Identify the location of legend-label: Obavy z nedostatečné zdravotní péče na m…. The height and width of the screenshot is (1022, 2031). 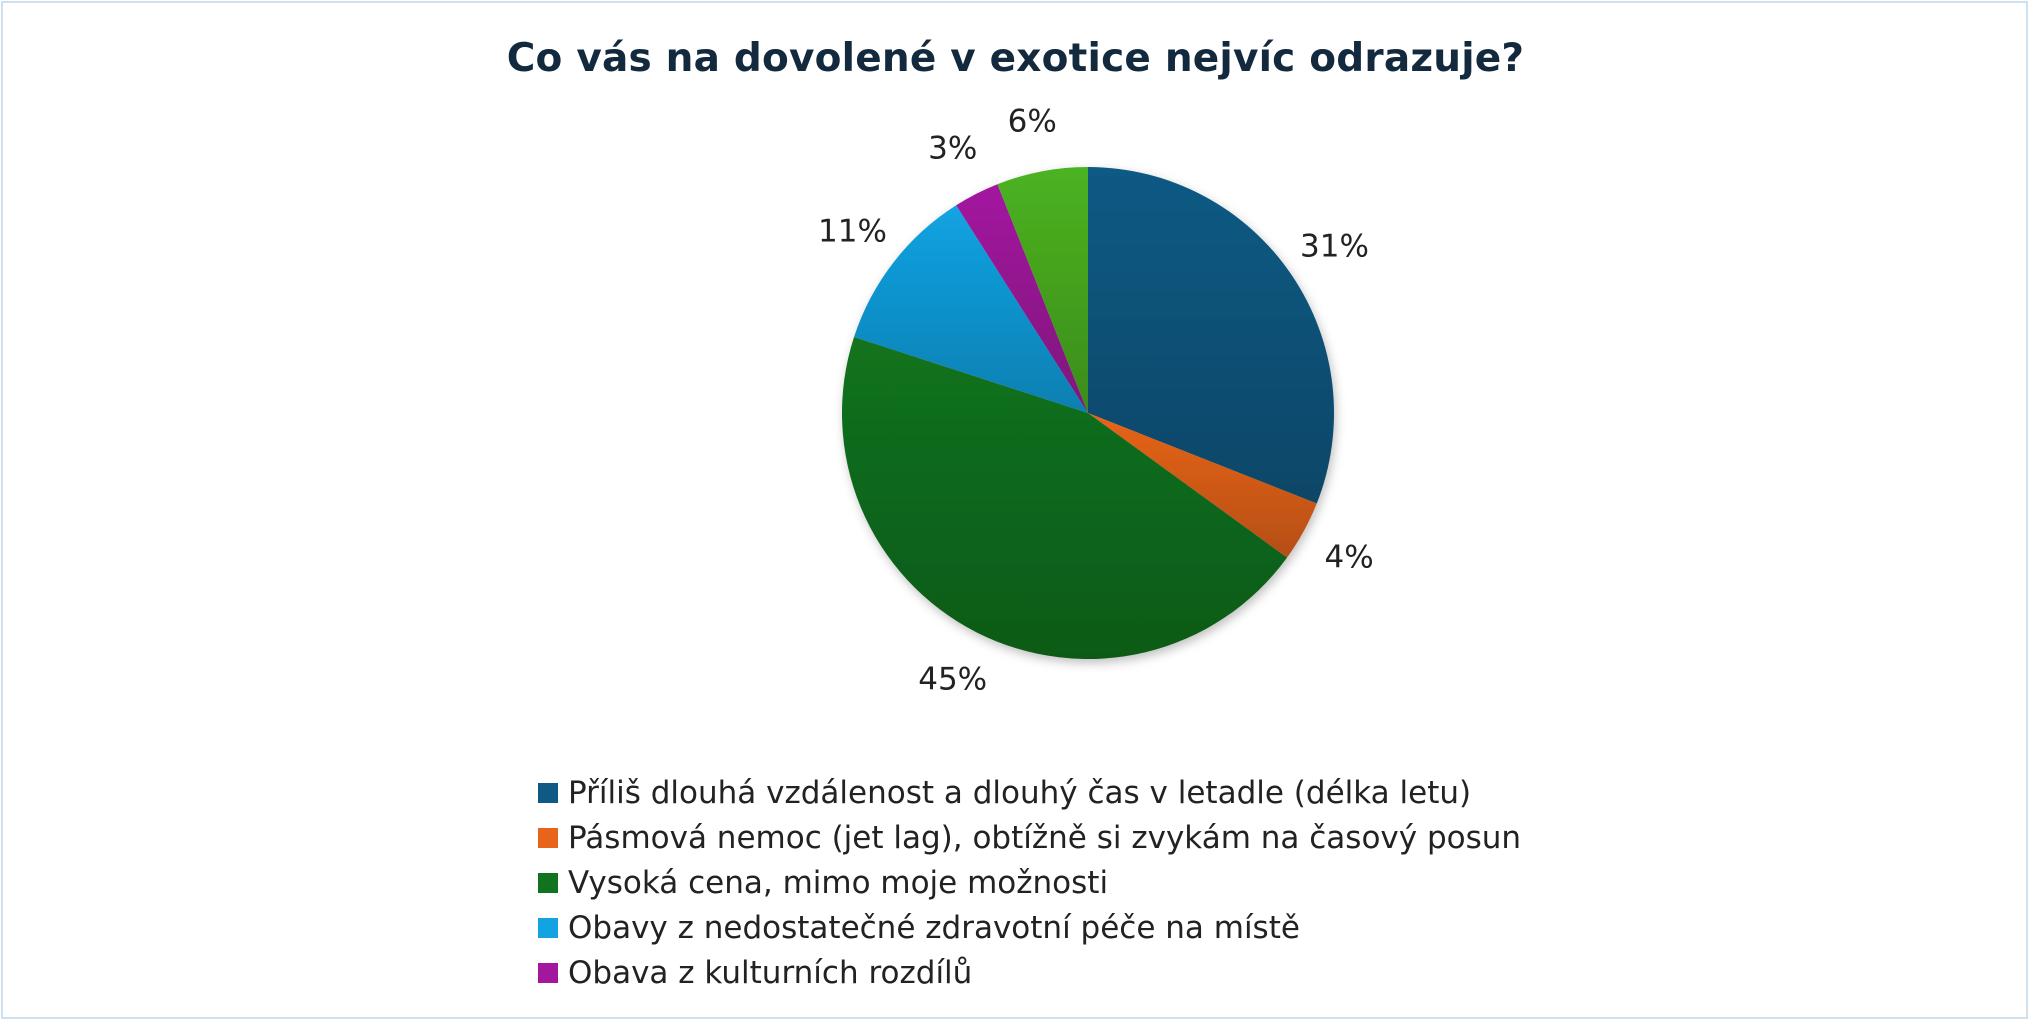
(934, 927).